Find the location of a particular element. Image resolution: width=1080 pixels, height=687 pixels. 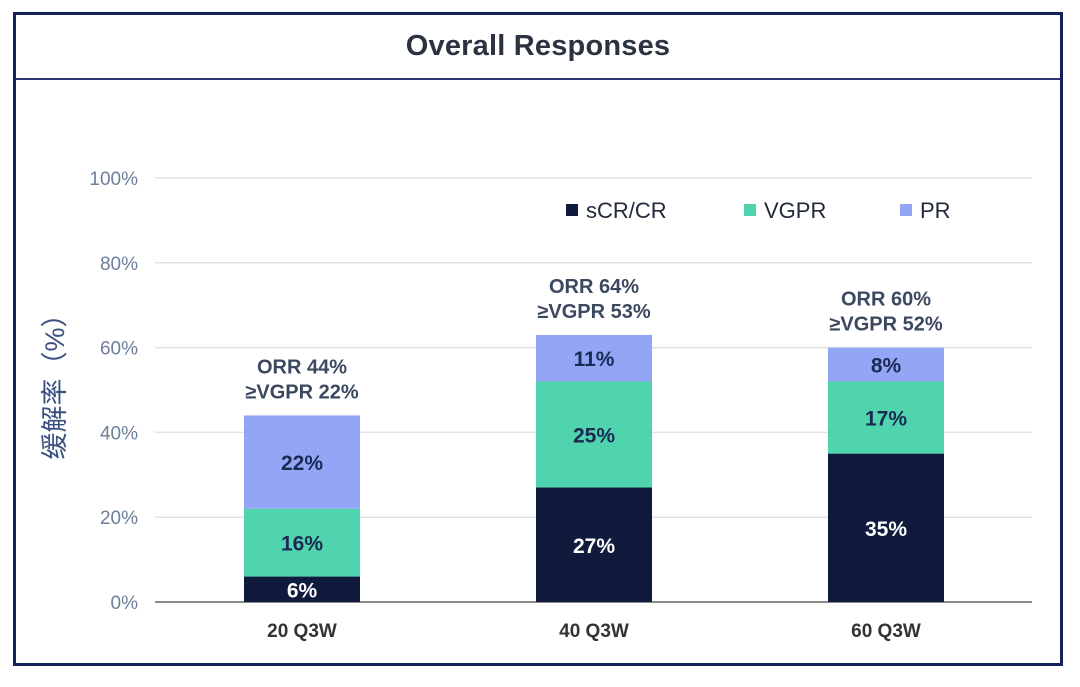

legend-label: PR is located at coordinates (935, 210).